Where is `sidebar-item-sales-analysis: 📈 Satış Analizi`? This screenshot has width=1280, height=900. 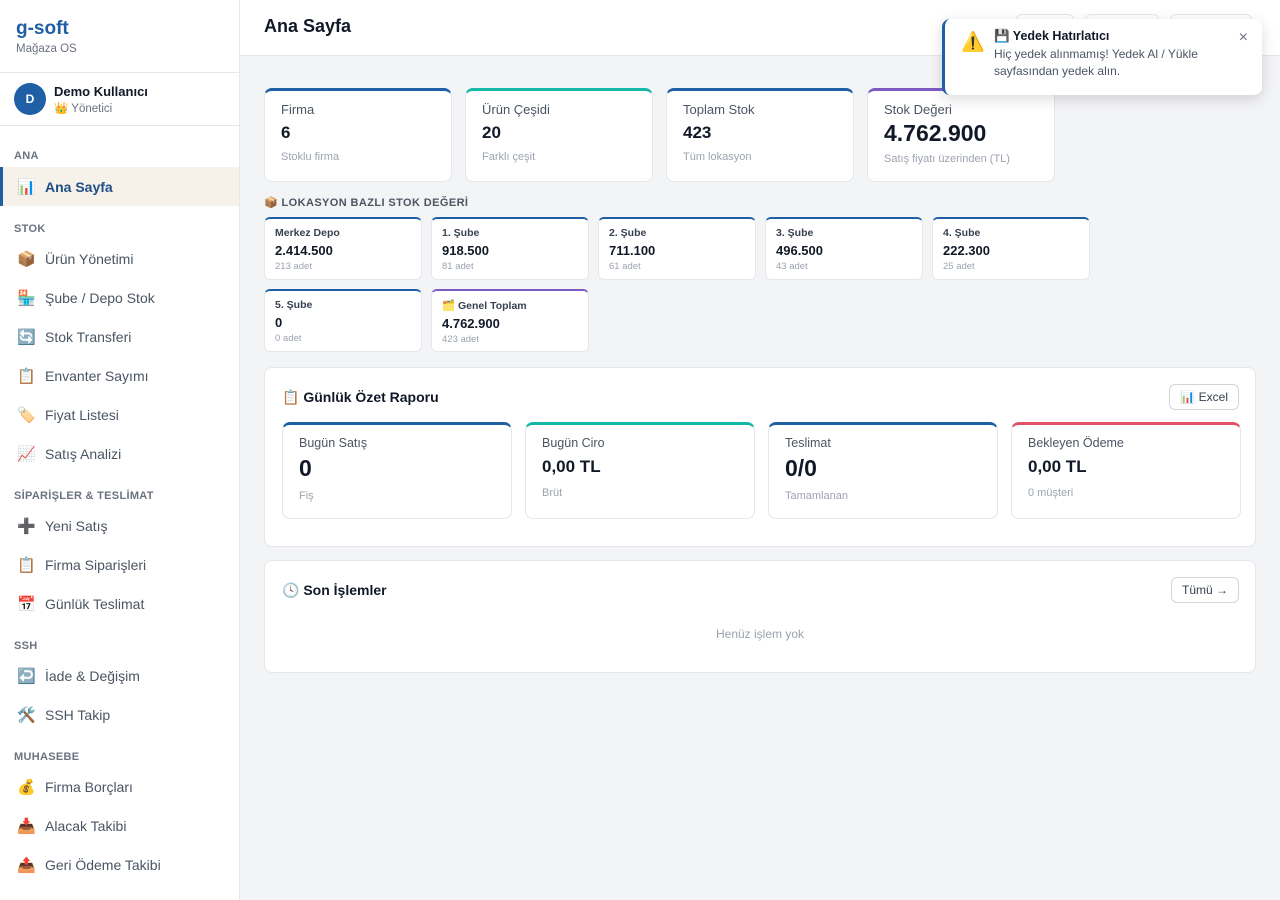
sidebar-item-sales-analysis: 📈 Satış Analizi is located at coordinates (119, 453).